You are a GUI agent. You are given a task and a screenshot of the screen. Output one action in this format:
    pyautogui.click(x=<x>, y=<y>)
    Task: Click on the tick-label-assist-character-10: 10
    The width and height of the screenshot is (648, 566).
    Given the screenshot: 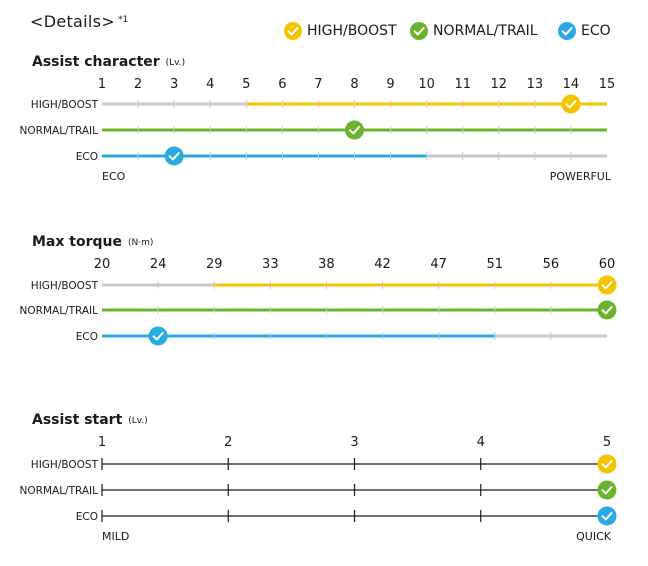 What is the action you would take?
    pyautogui.click(x=426, y=84)
    